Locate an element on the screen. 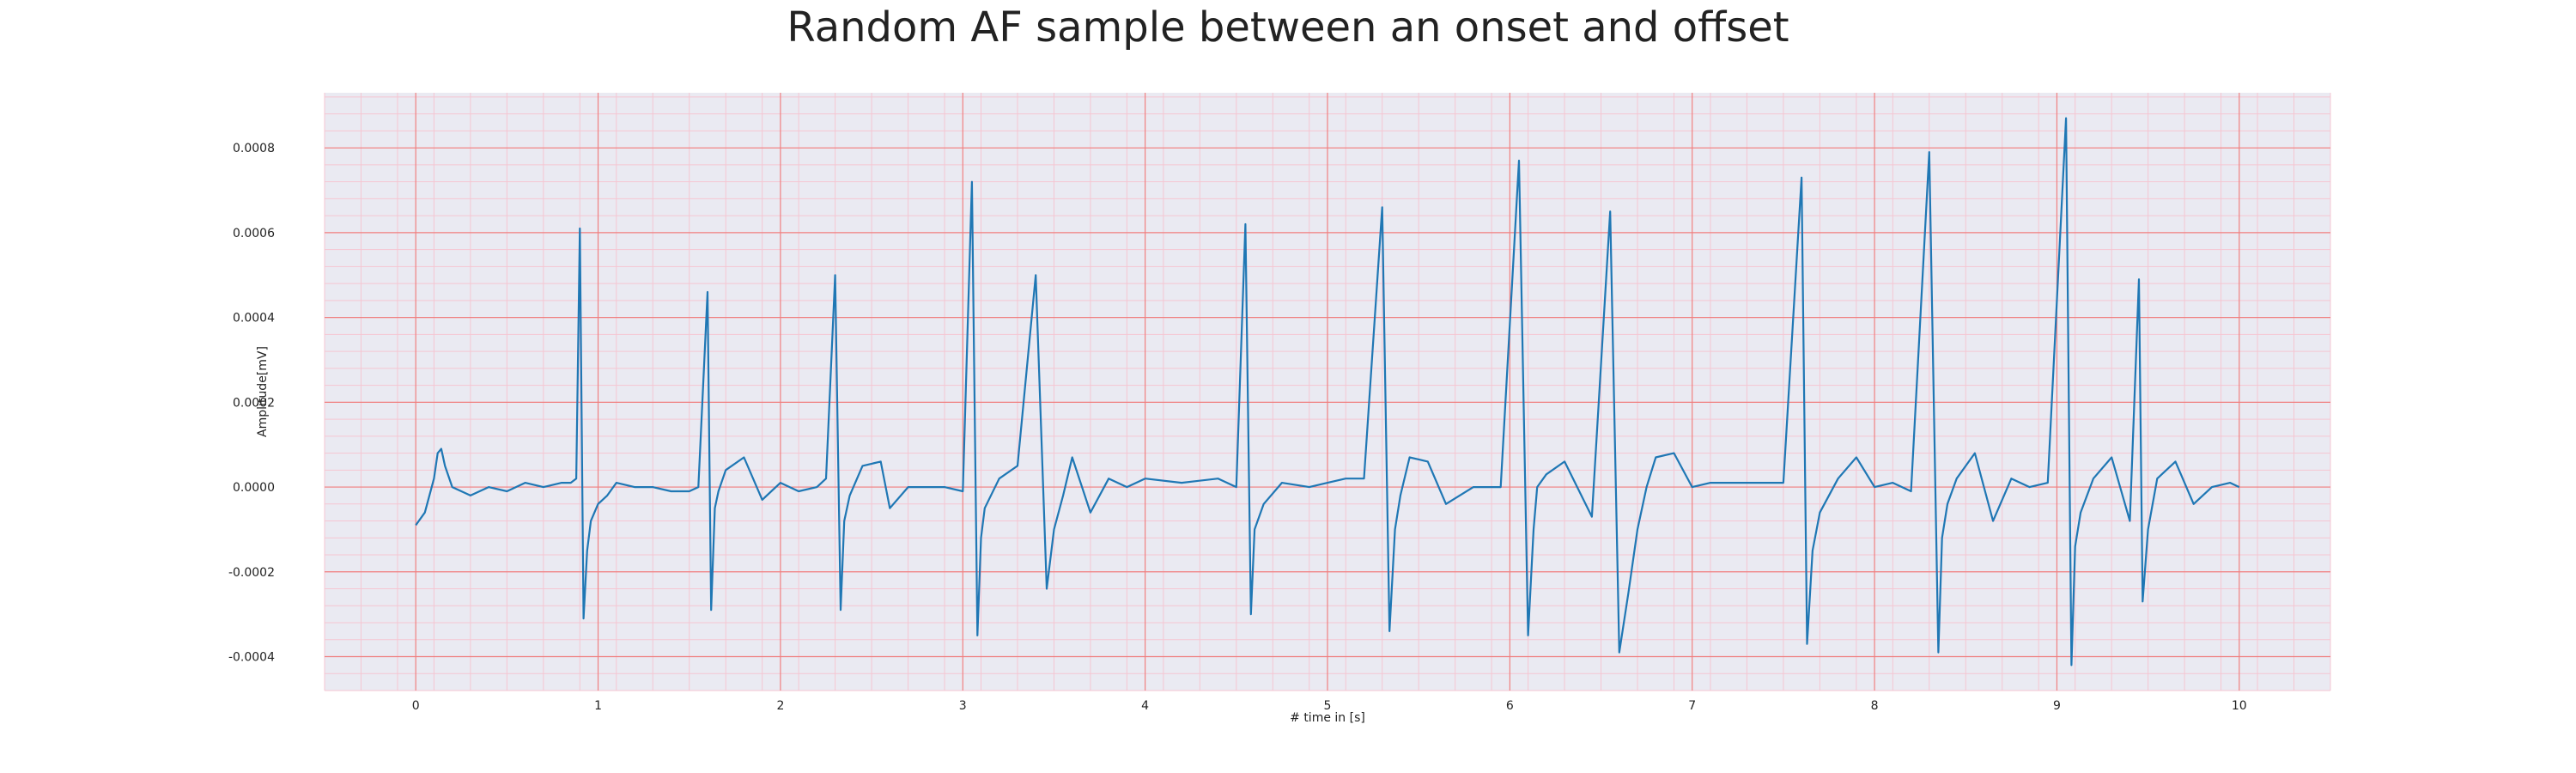 Image resolution: width=2576 pixels, height=773 pixels. x-tick-label: 5 is located at coordinates (1328, 706).